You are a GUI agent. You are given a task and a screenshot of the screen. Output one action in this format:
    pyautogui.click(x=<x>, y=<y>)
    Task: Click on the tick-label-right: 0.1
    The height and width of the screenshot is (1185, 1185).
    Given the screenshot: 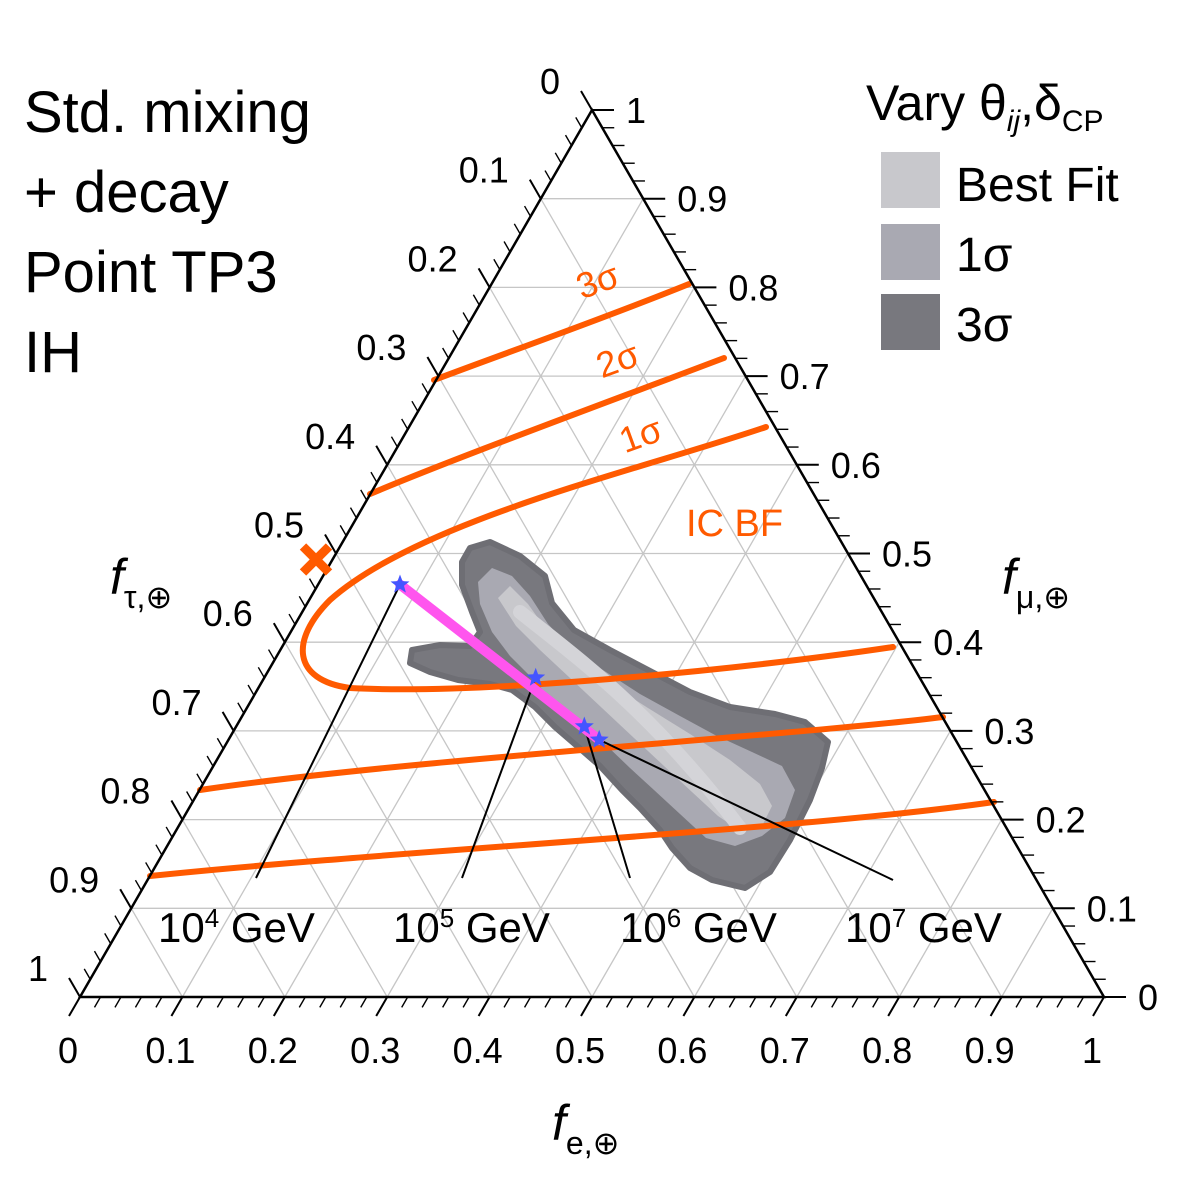 What is the action you would take?
    pyautogui.click(x=1112, y=908)
    